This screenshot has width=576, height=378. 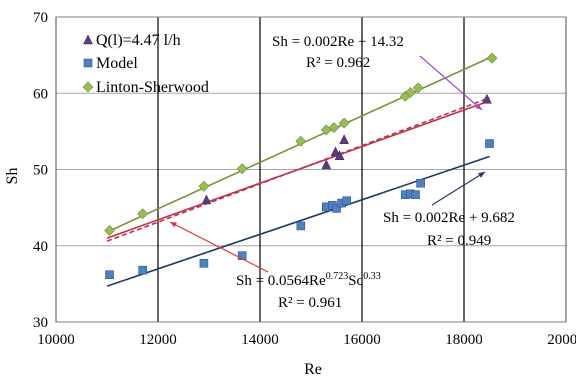 I want to click on point-square-14-shape, so click(x=489, y=143).